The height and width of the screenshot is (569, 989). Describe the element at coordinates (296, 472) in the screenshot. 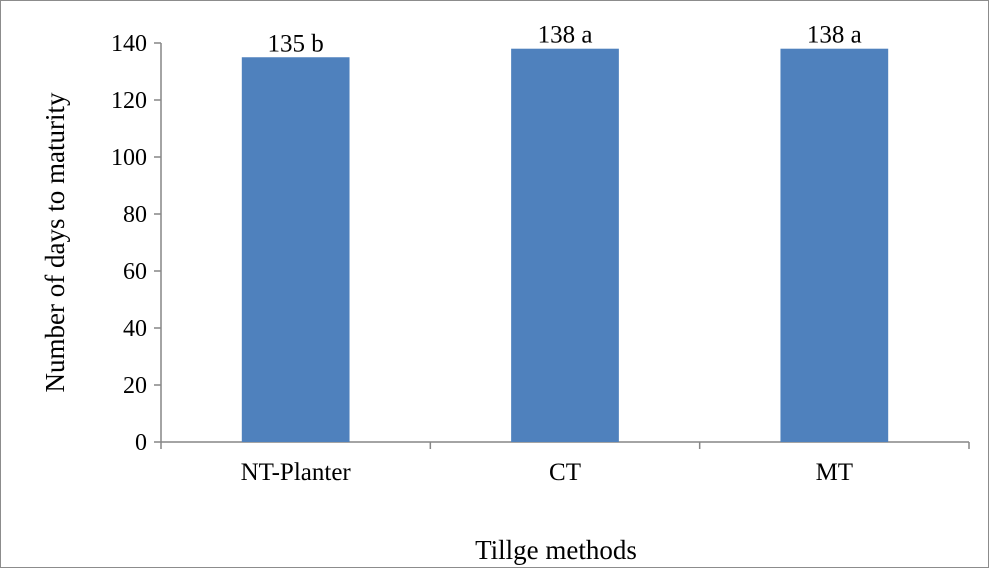

I see `x-tick-label: NT-Planter` at that location.